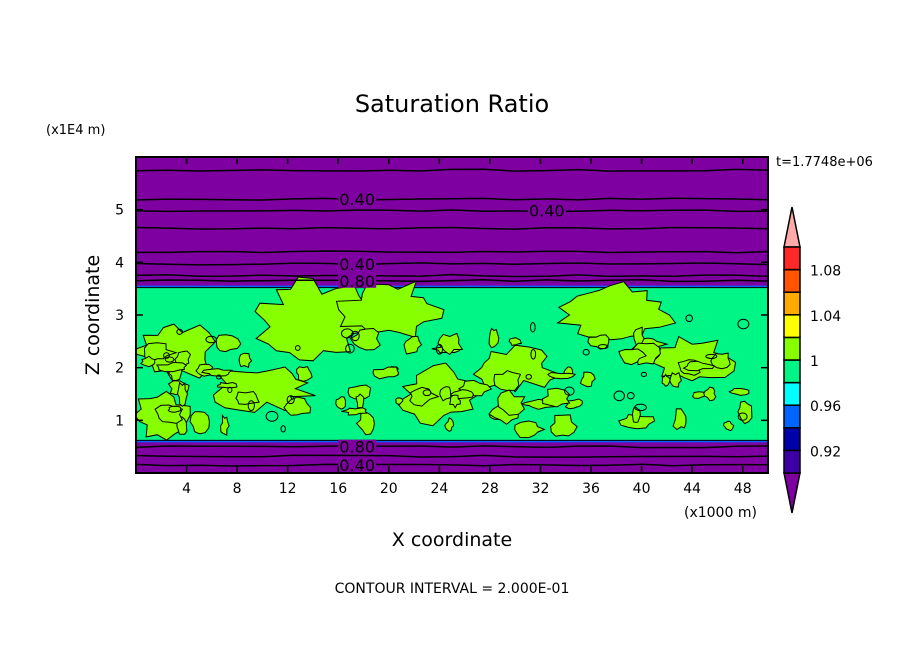  I want to click on x-tick-label: 16, so click(338, 489).